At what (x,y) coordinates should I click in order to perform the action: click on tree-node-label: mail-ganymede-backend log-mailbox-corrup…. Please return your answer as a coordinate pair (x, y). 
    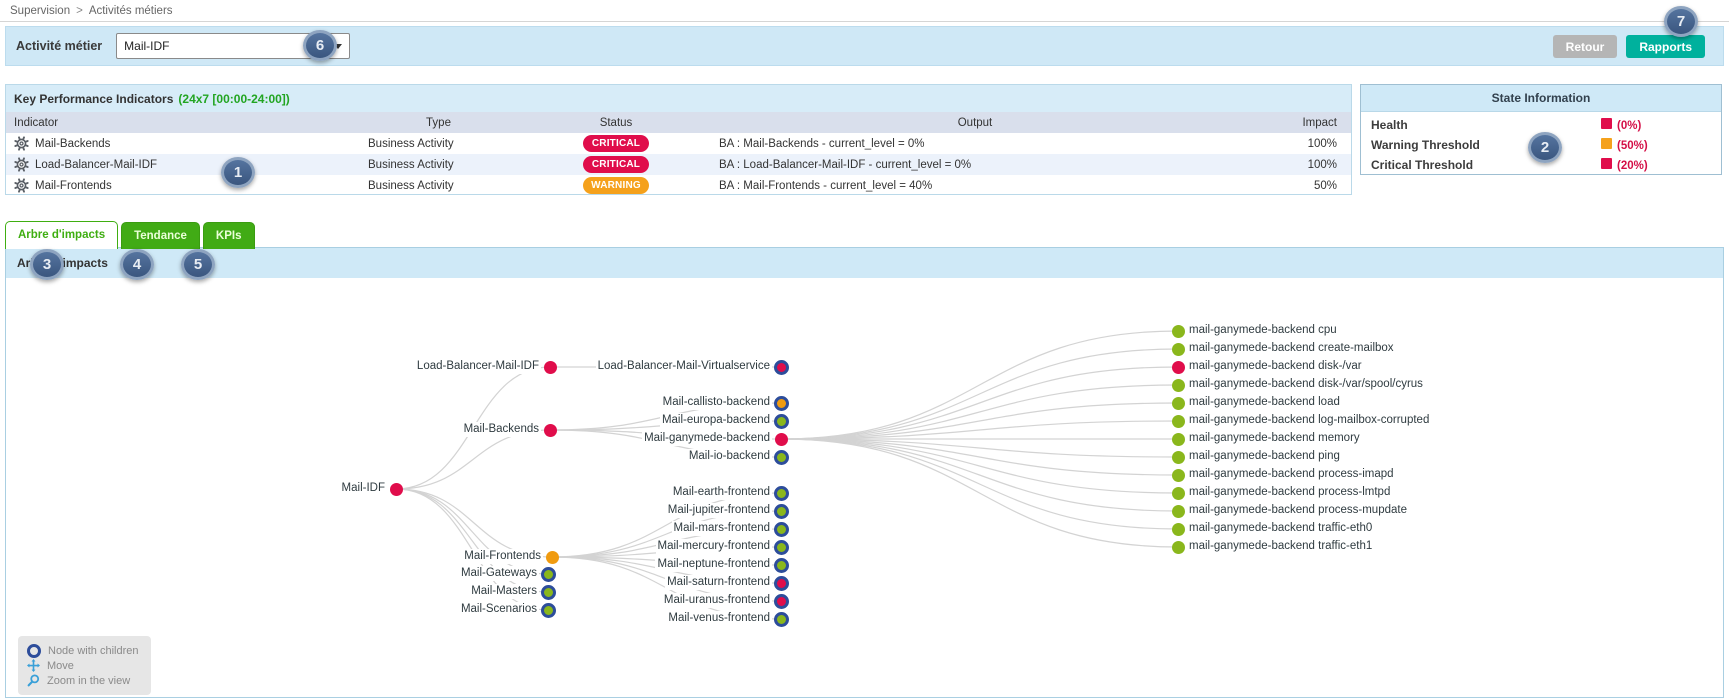
    Looking at the image, I should click on (1309, 420).